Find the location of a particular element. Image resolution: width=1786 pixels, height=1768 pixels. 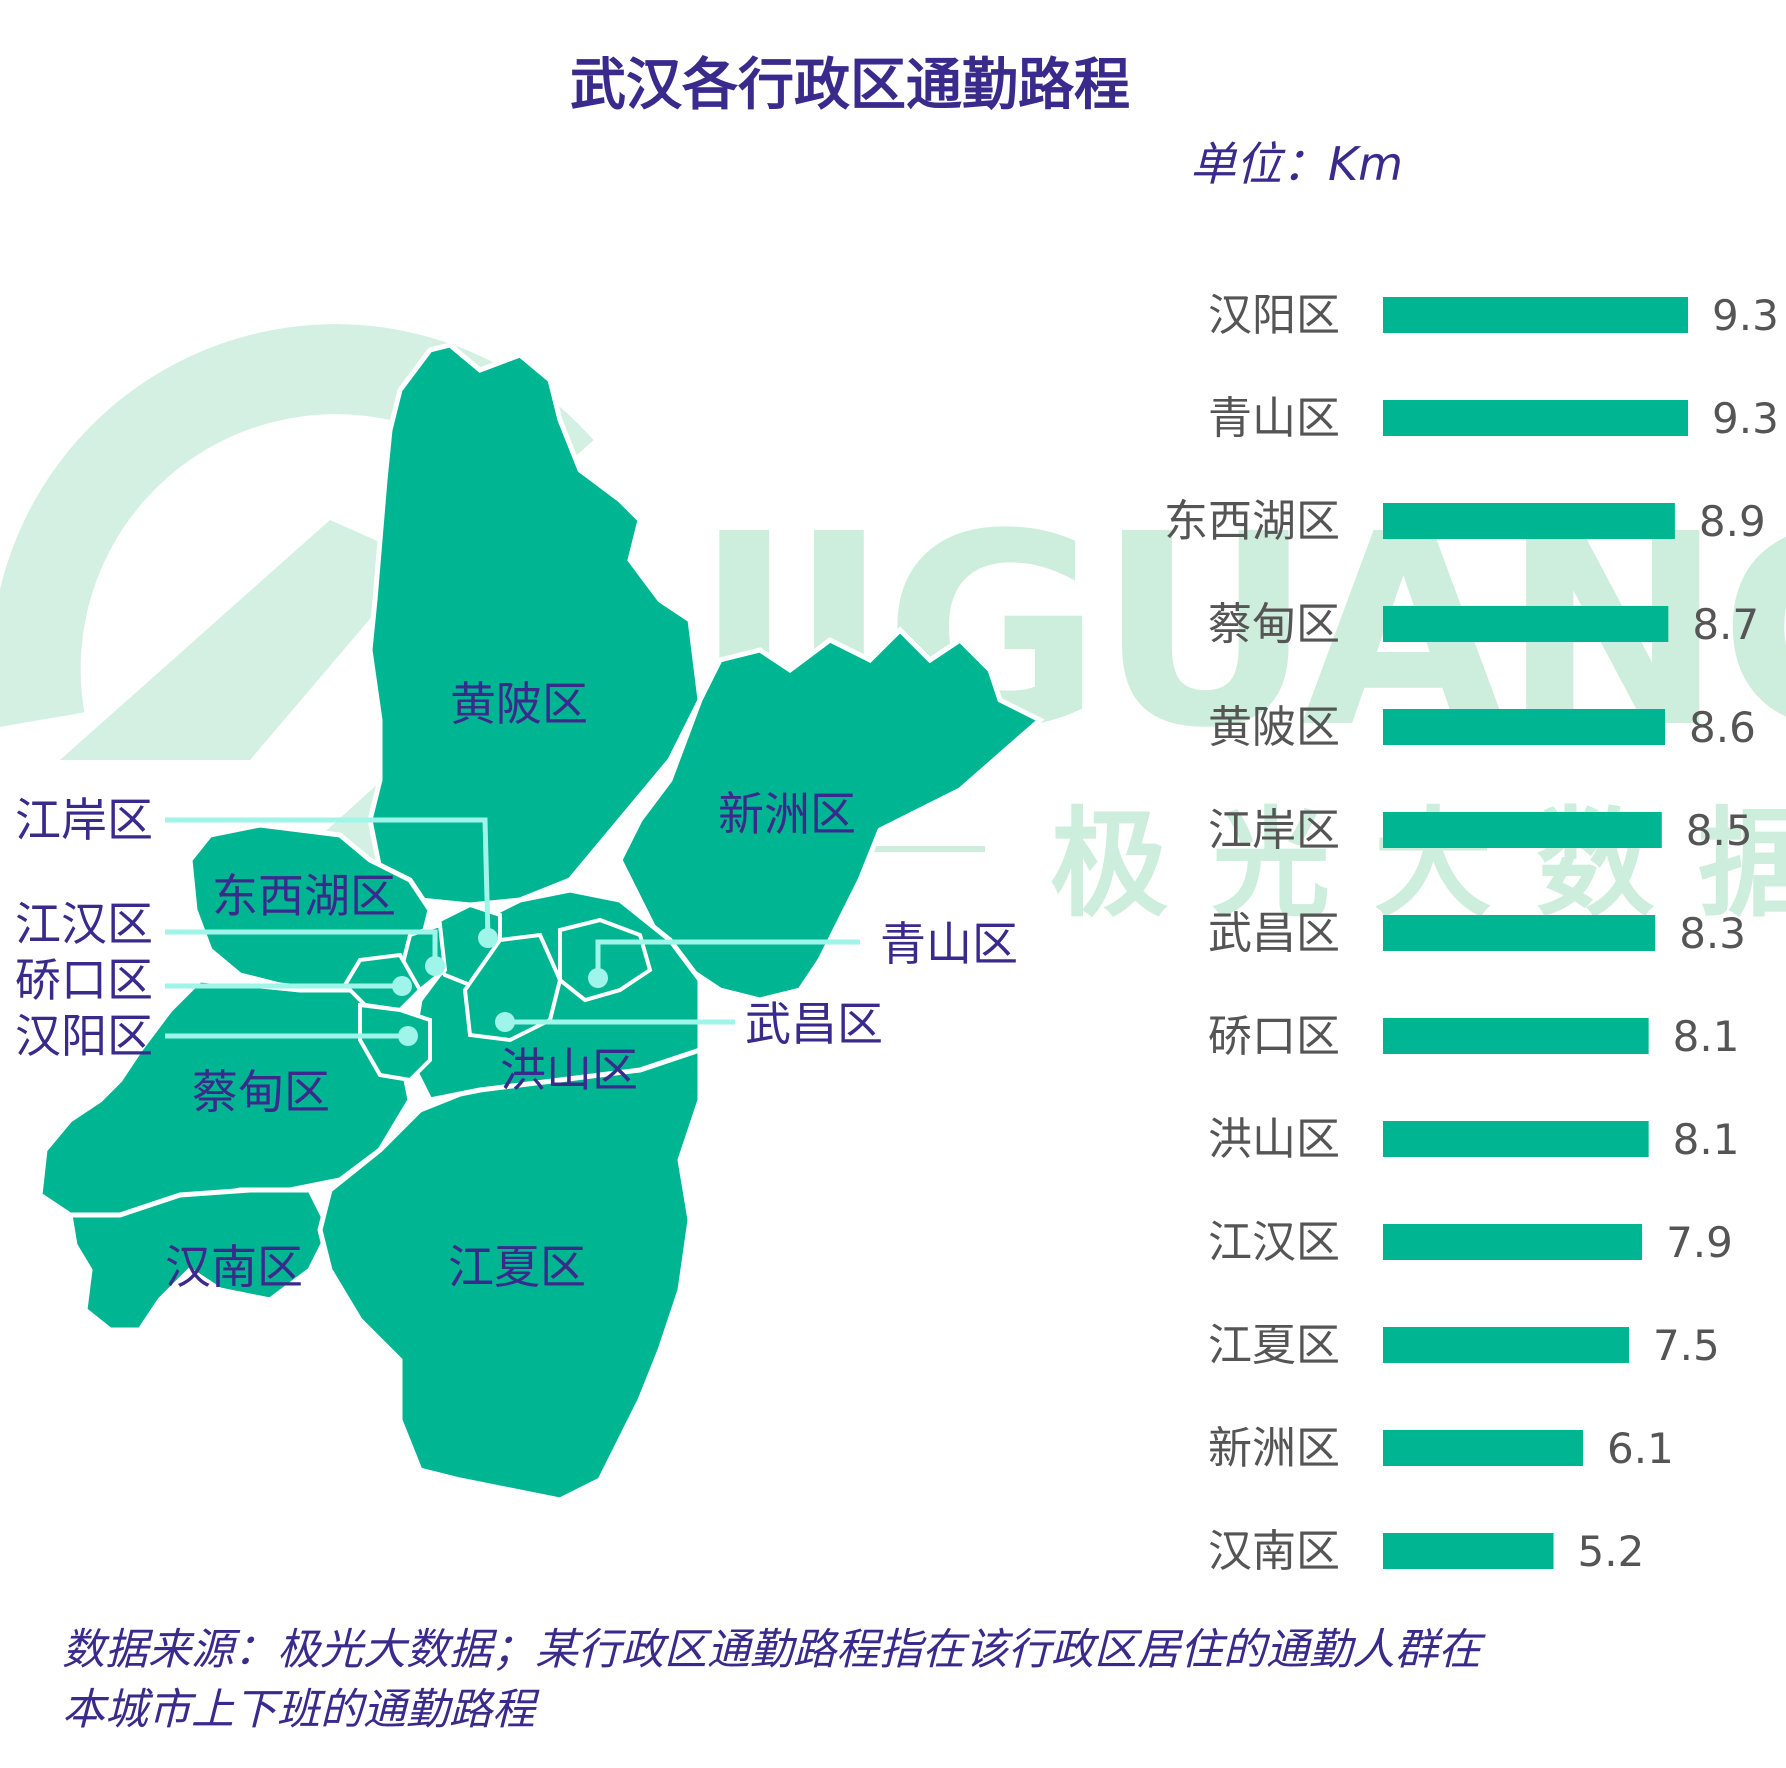

map-label-hongshan: 洪山区 is located at coordinates (569, 1070).